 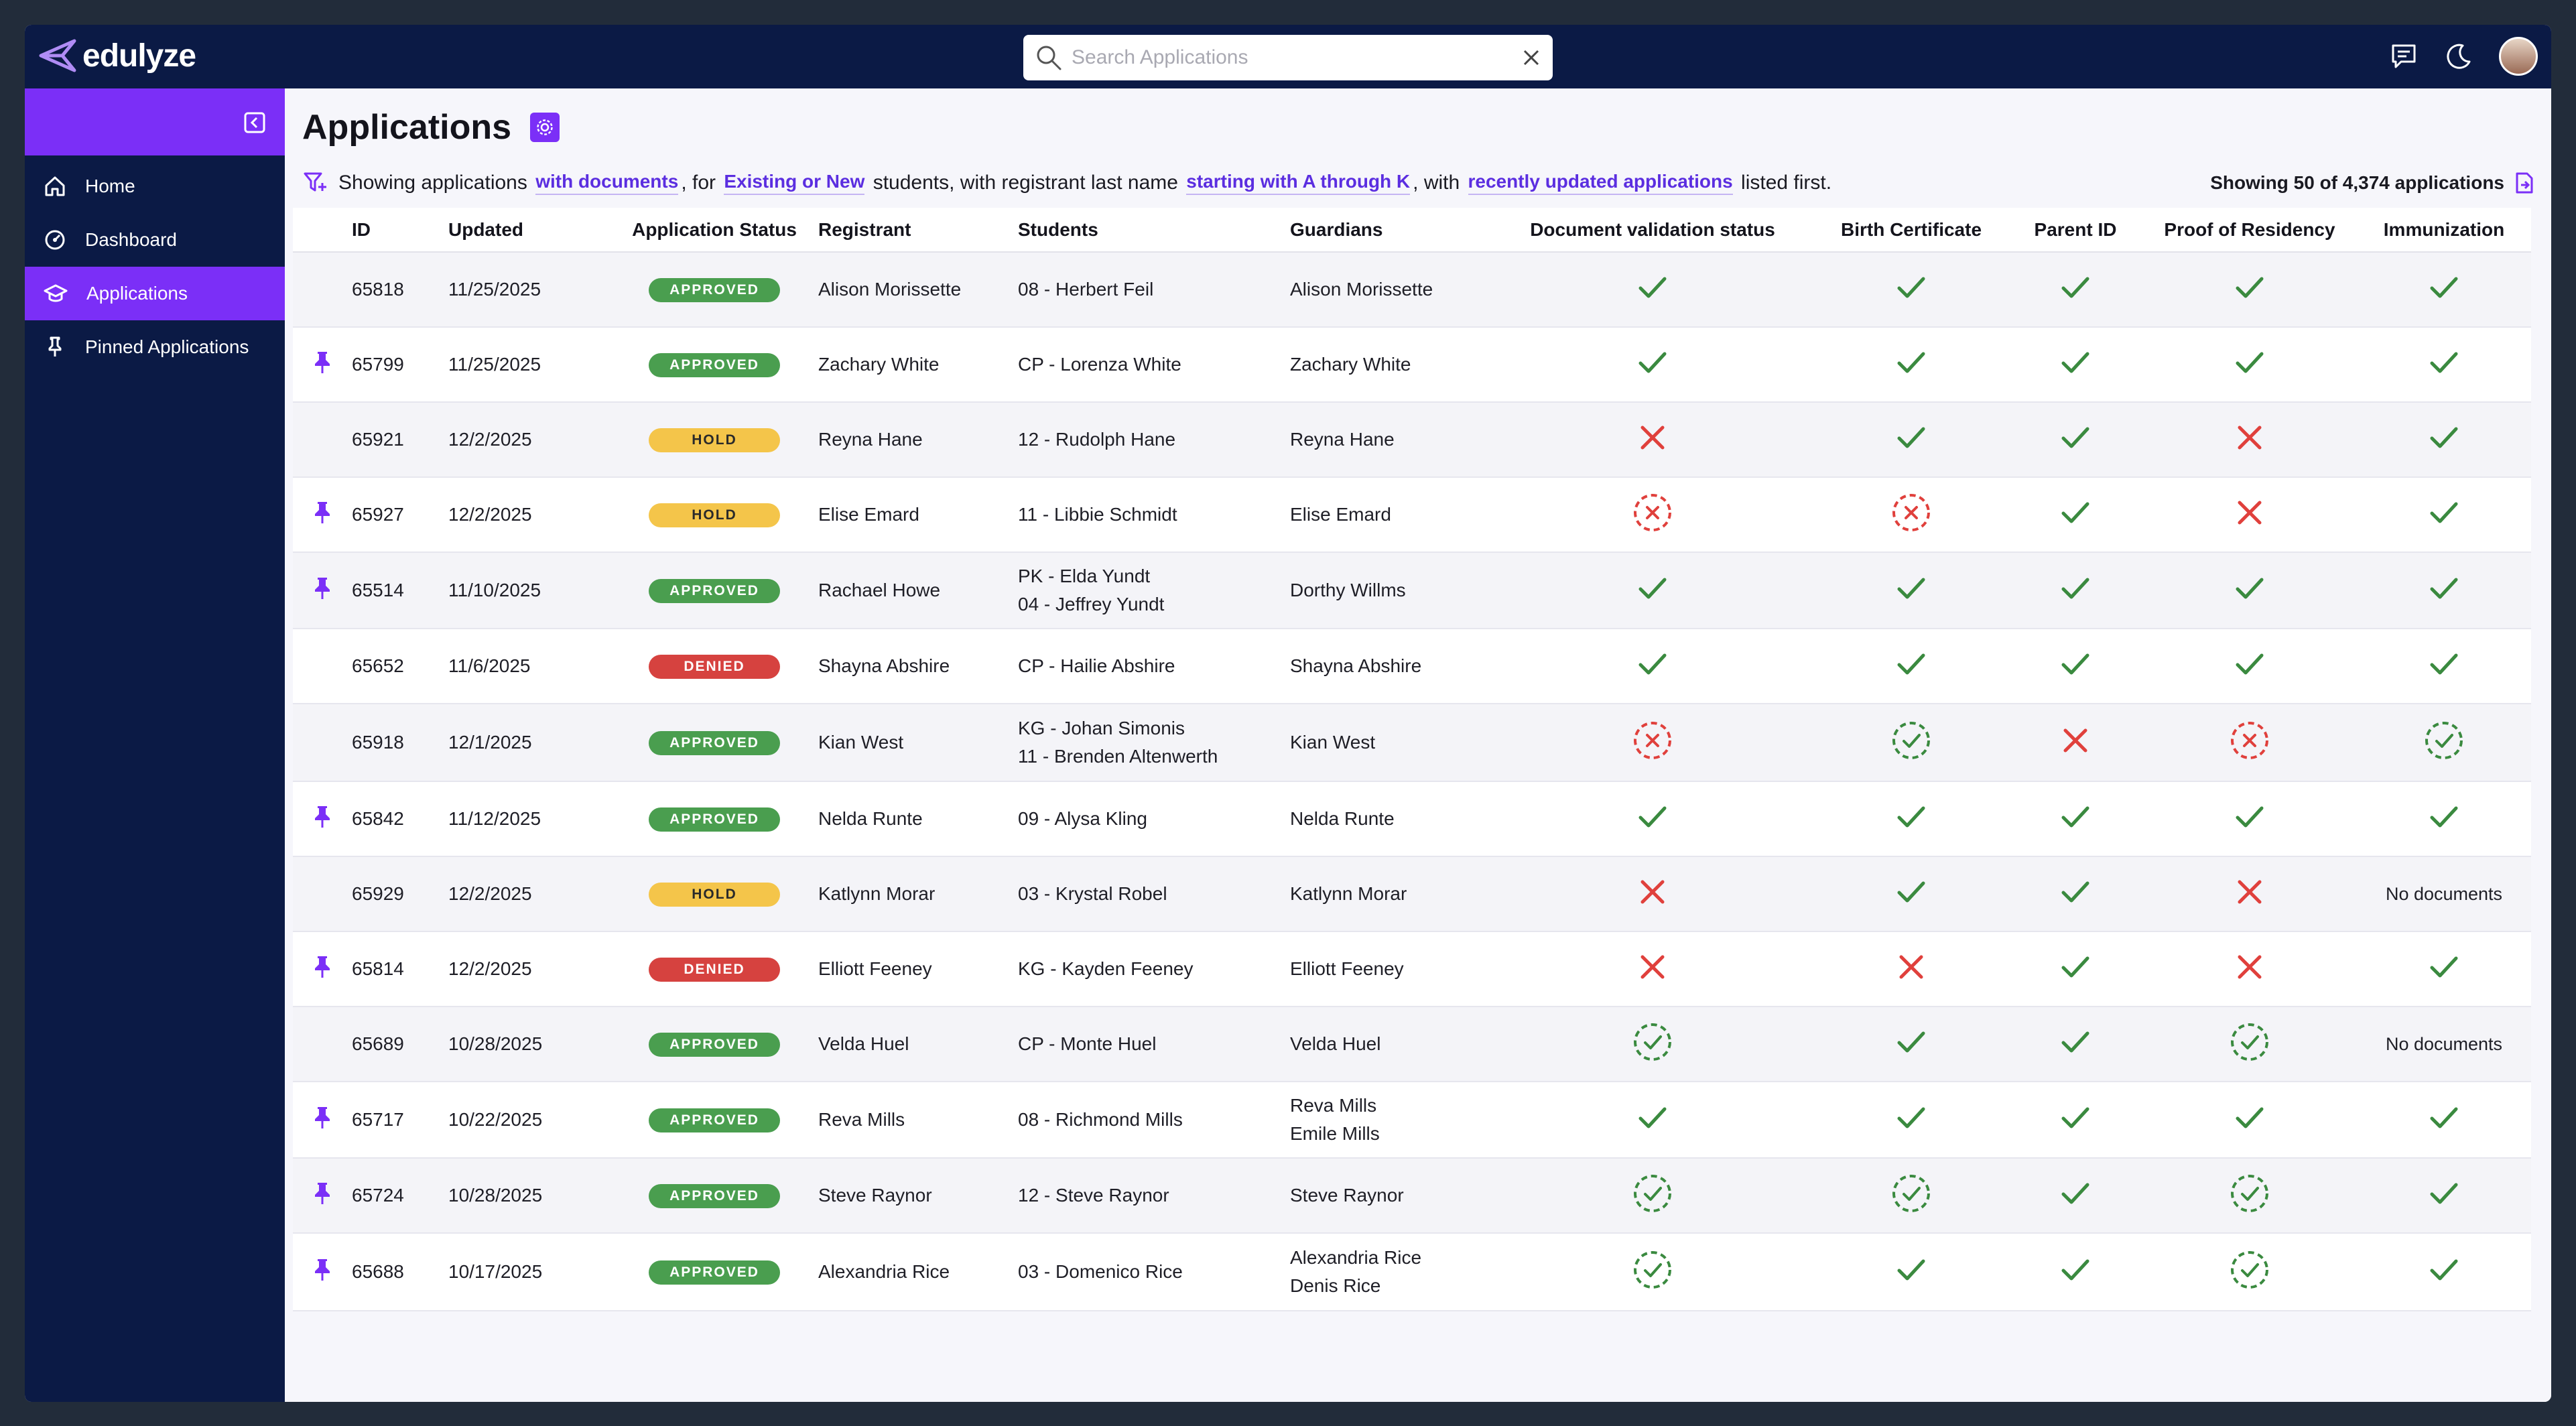 What do you see at coordinates (1652, 230) in the screenshot?
I see `column-header-document-validation: Document validation status` at bounding box center [1652, 230].